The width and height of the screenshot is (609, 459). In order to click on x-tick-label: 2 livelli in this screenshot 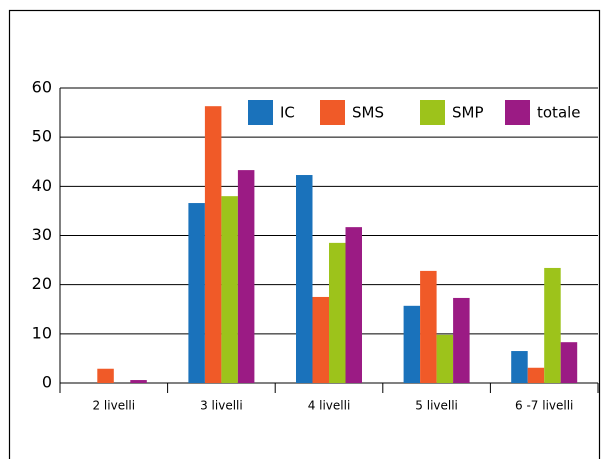, I will do `click(113, 406)`.